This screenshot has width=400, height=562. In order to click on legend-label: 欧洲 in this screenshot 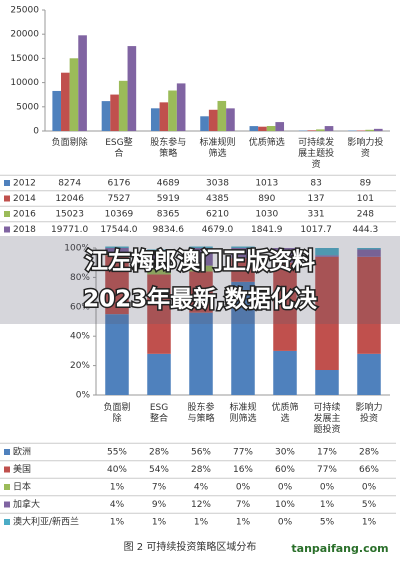, I will do `click(22, 452)`.